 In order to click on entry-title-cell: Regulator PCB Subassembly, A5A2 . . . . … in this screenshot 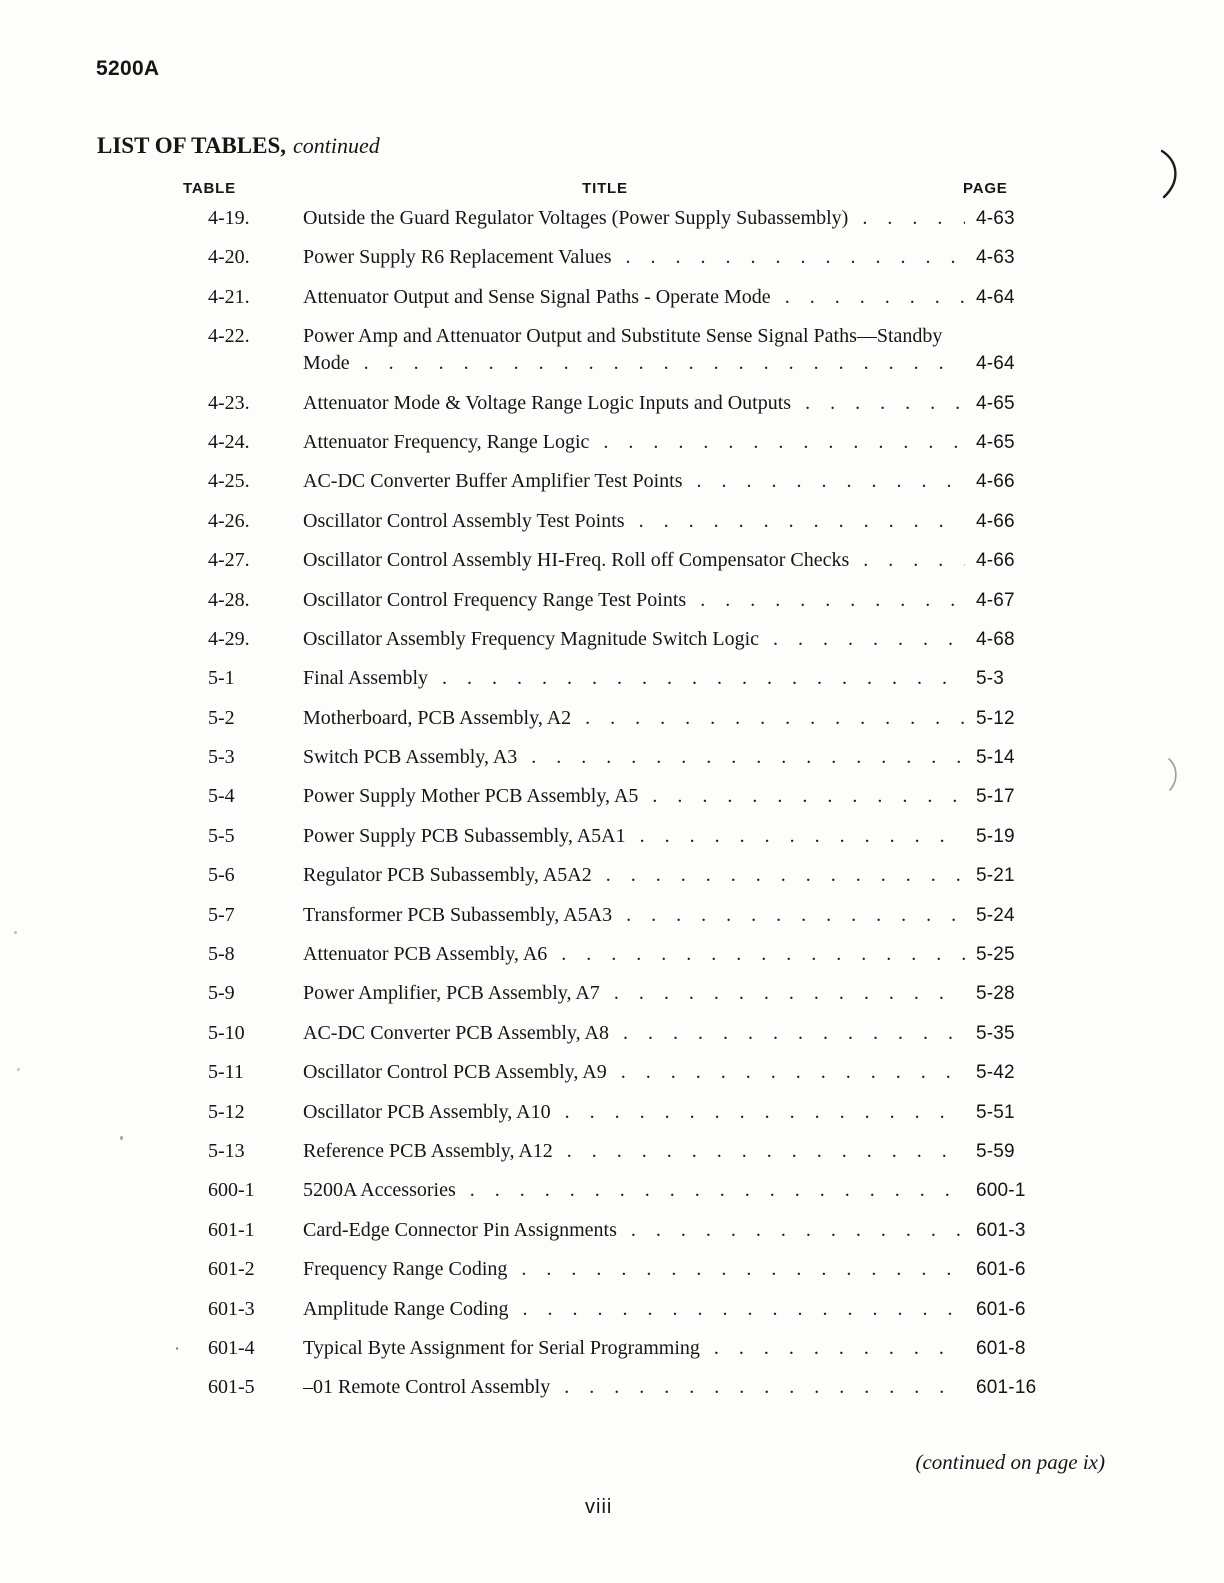, I will do `click(634, 875)`.